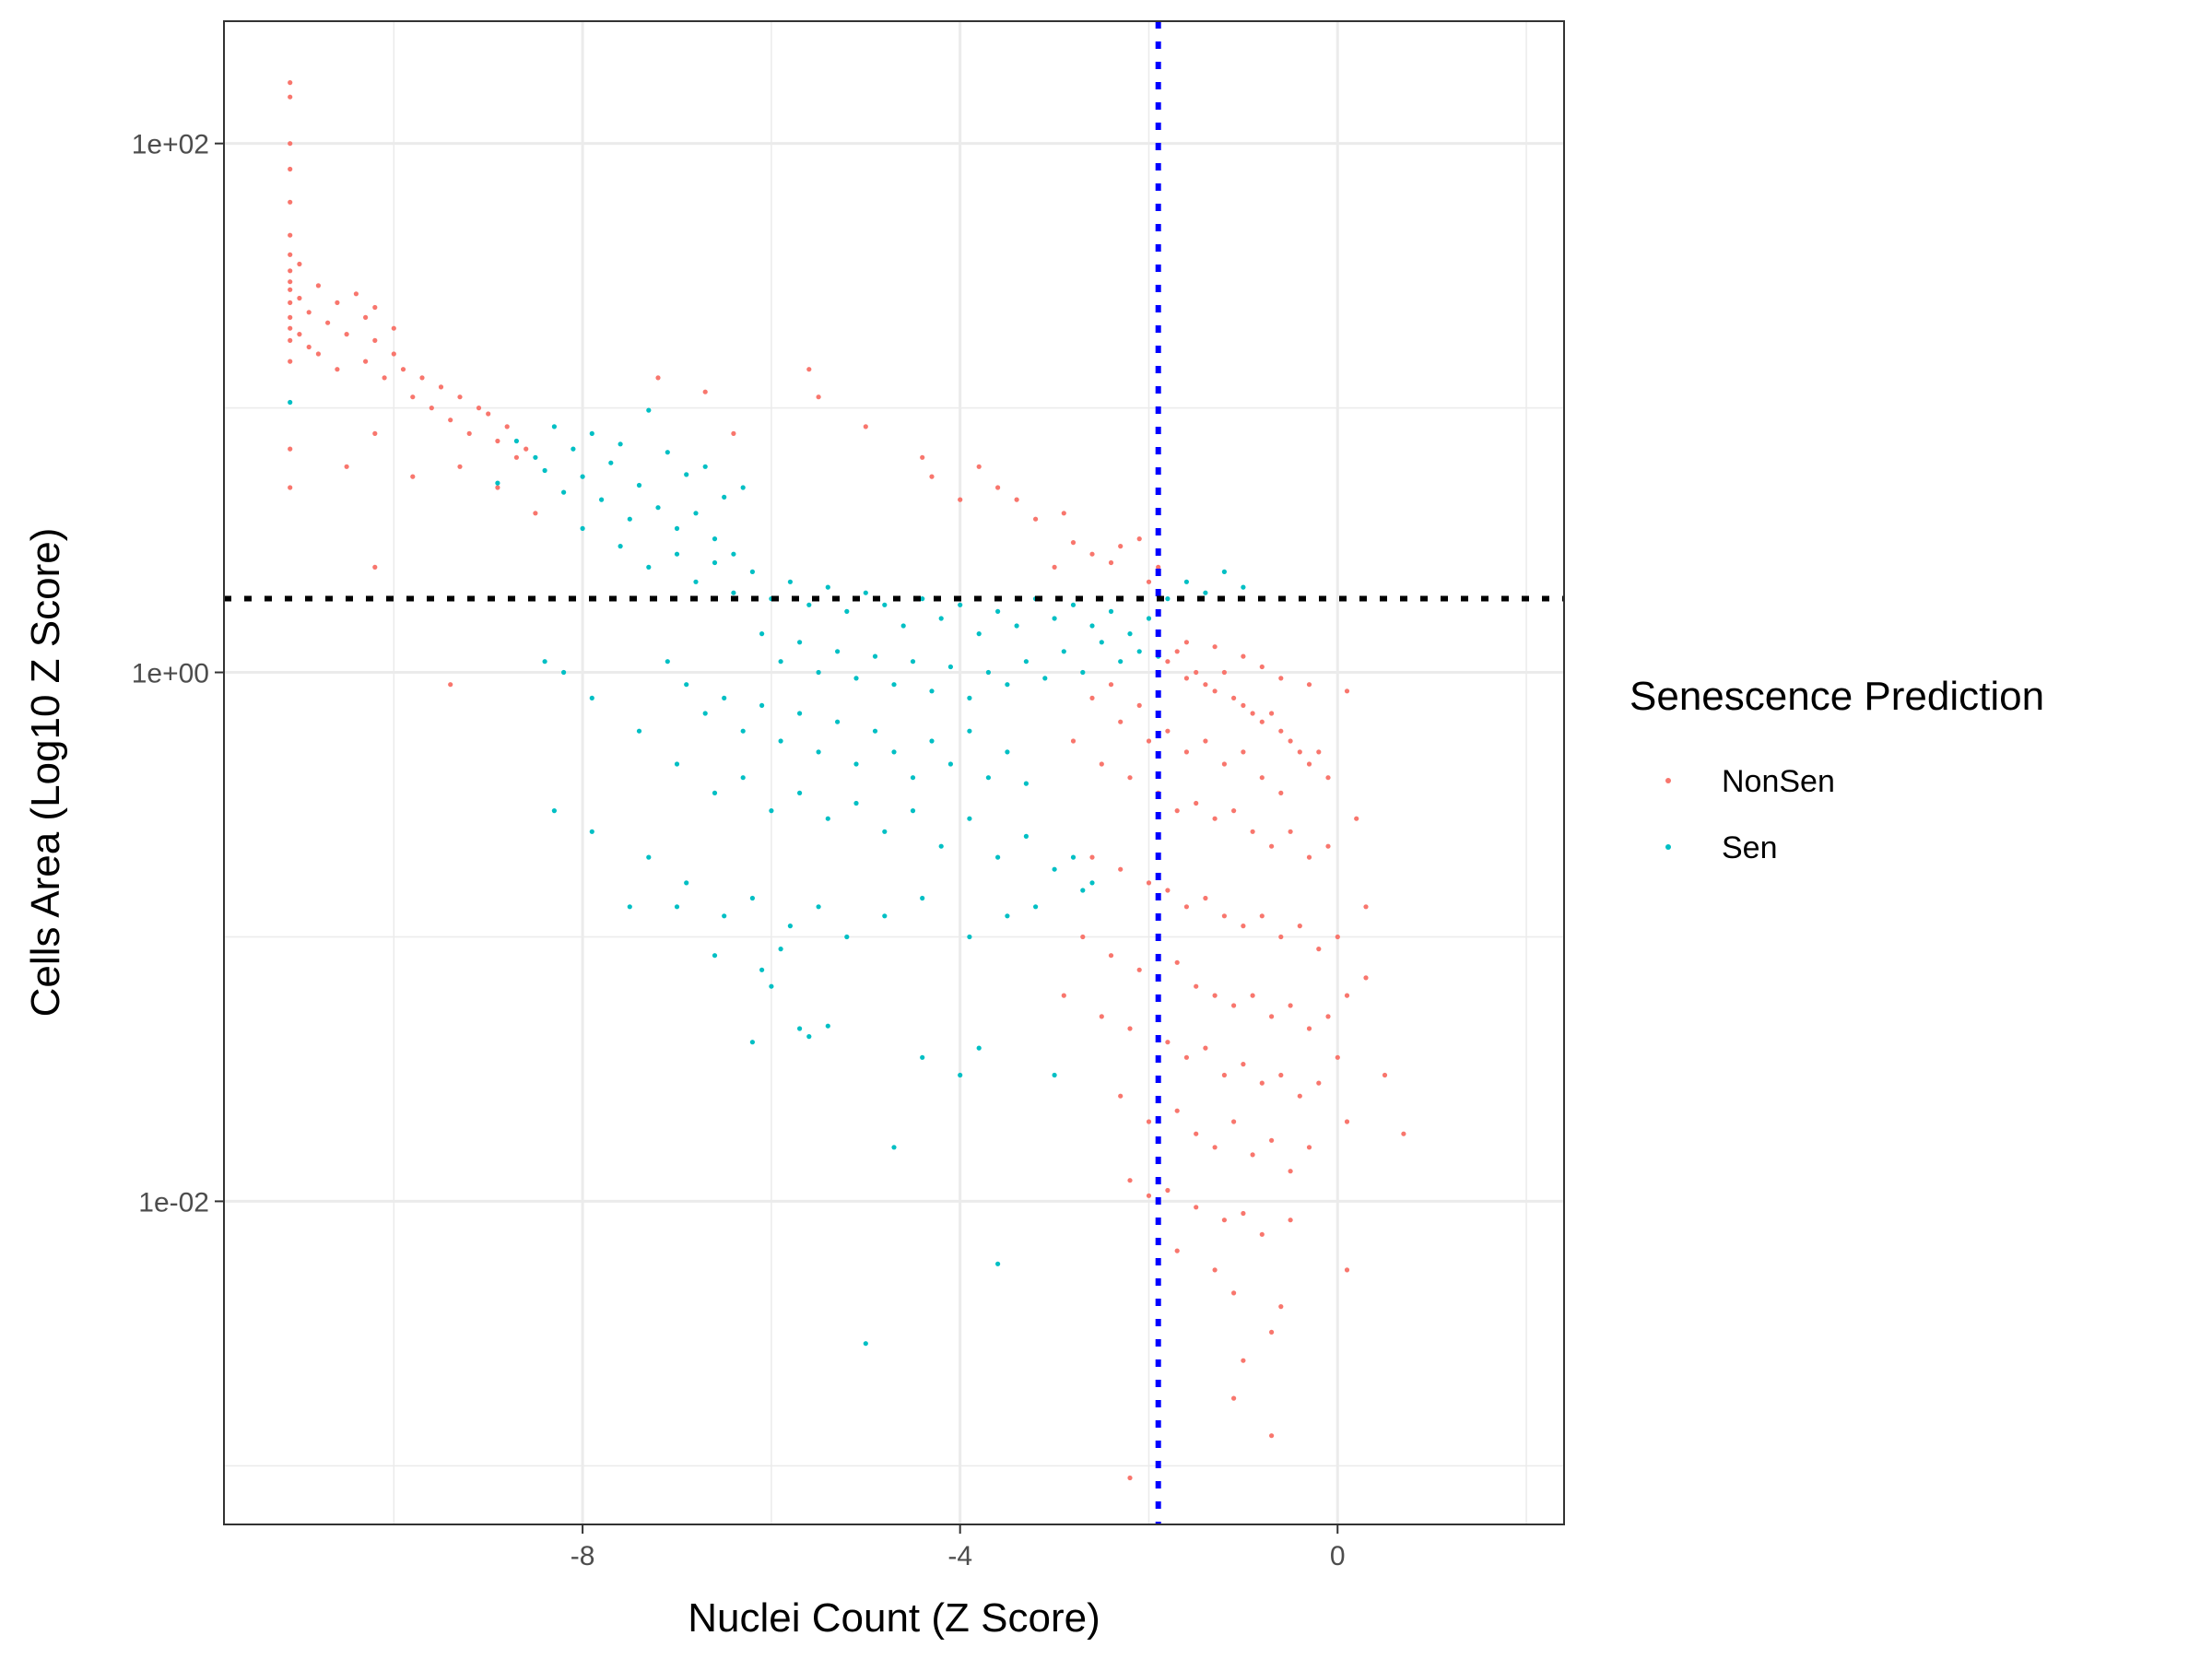 The width and height of the screenshot is (2212, 1659). What do you see at coordinates (959, 1556) in the screenshot?
I see `x-tick-label: -4` at bounding box center [959, 1556].